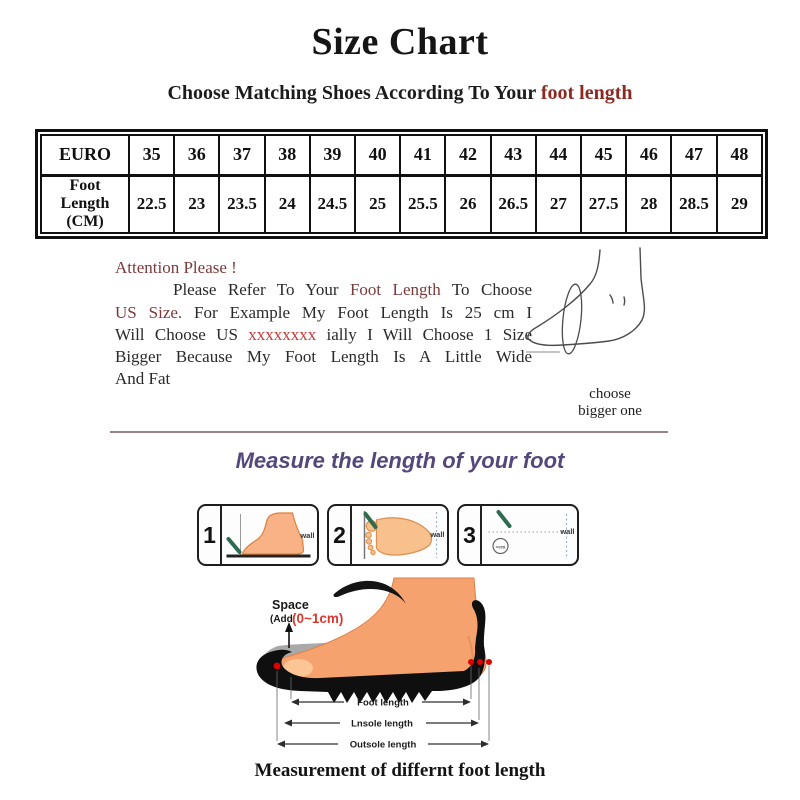 The width and height of the screenshot is (800, 800). I want to click on foot-cm-cell: 24, so click(287, 204).